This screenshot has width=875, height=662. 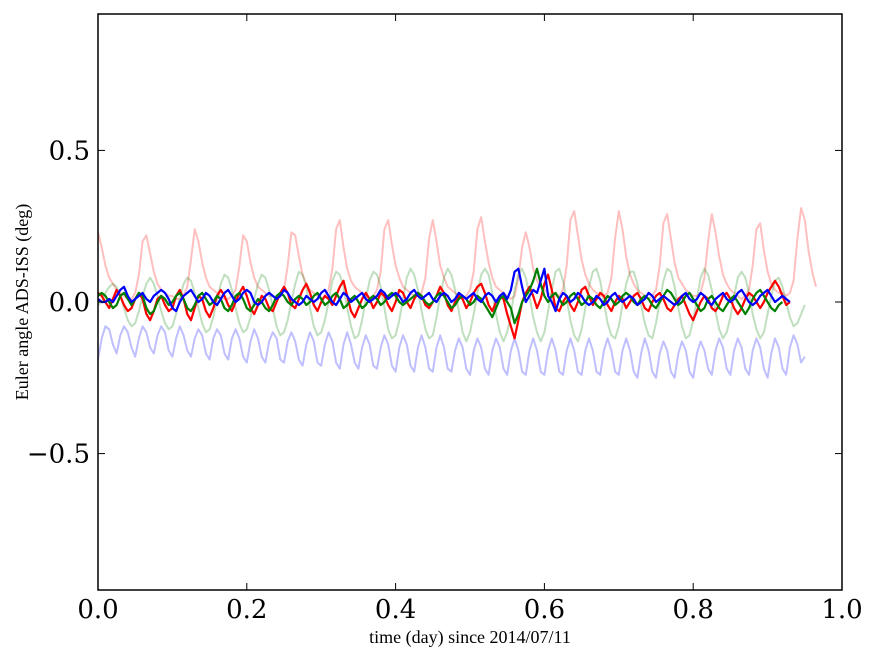 I want to click on y-tick-label: 0.5, so click(x=69, y=151).